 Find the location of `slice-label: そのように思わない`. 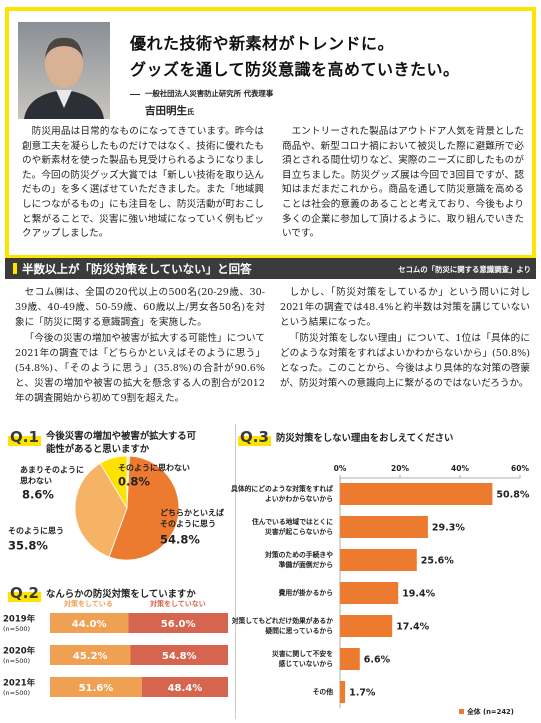

slice-label: そのように思わない is located at coordinates (154, 468).